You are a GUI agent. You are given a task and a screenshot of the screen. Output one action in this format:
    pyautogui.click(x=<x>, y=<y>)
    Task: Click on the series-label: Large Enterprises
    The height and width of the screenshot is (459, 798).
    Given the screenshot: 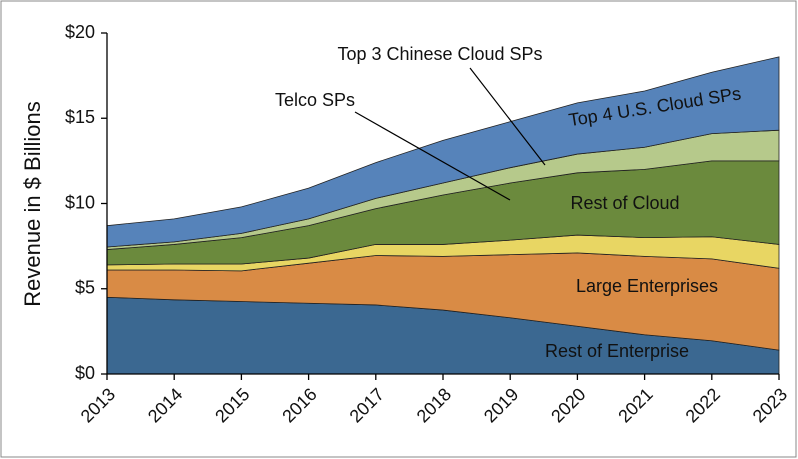 What is the action you would take?
    pyautogui.click(x=647, y=286)
    